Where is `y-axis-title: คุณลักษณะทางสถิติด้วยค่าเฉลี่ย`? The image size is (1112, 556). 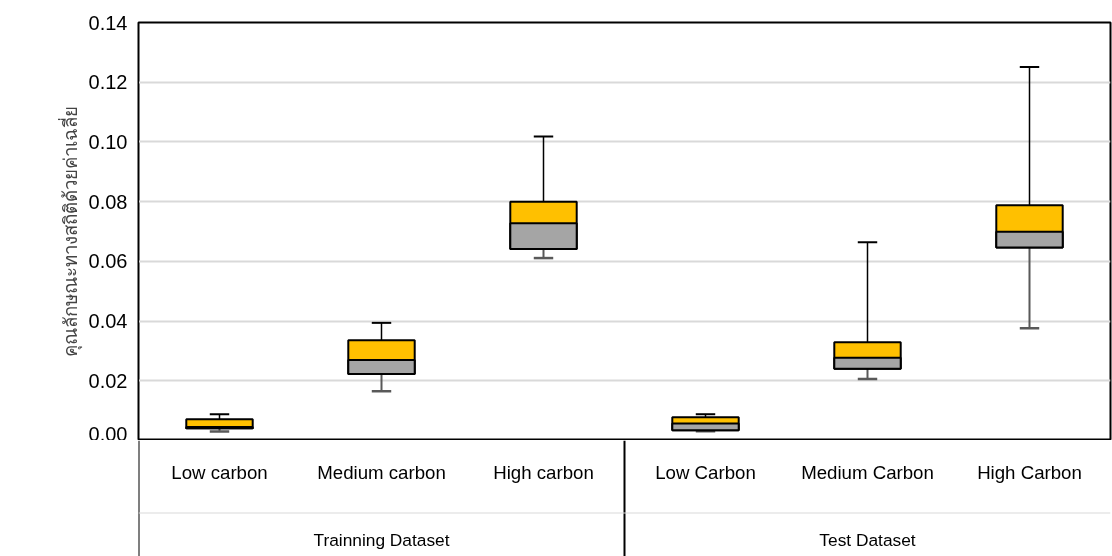
y-axis-title: คุณลักษณะทางสถิติด้วยค่าเฉลี่ย is located at coordinates (70, 231).